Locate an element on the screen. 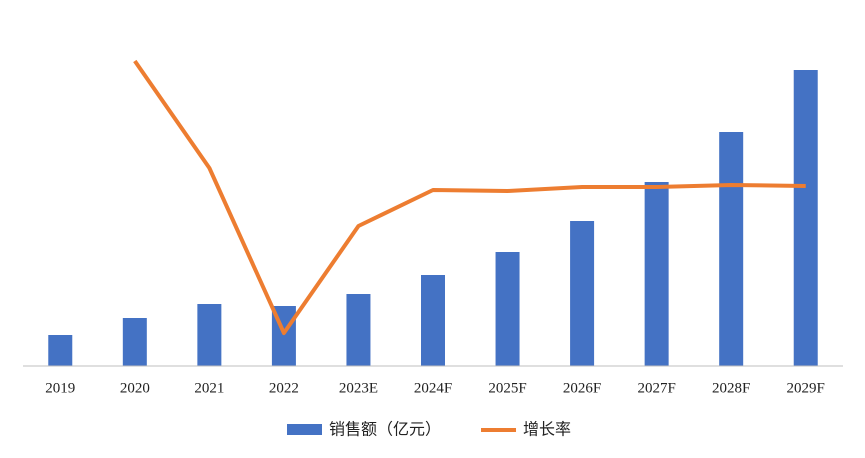 The image size is (865, 458). x-tick-label: 2019 is located at coordinates (60, 388).